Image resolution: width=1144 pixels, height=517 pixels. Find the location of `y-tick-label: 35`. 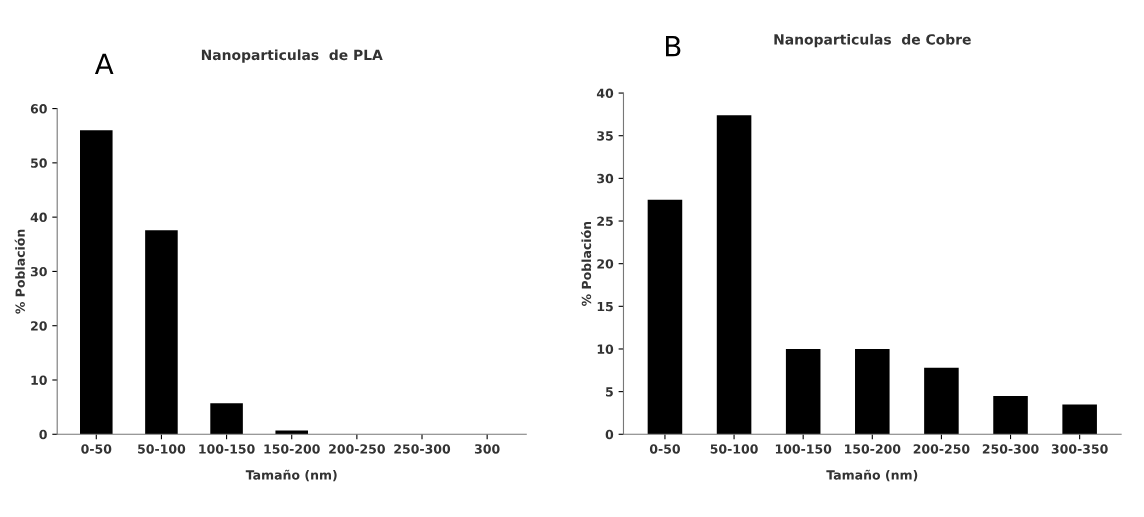

y-tick-label: 35 is located at coordinates (605, 136).